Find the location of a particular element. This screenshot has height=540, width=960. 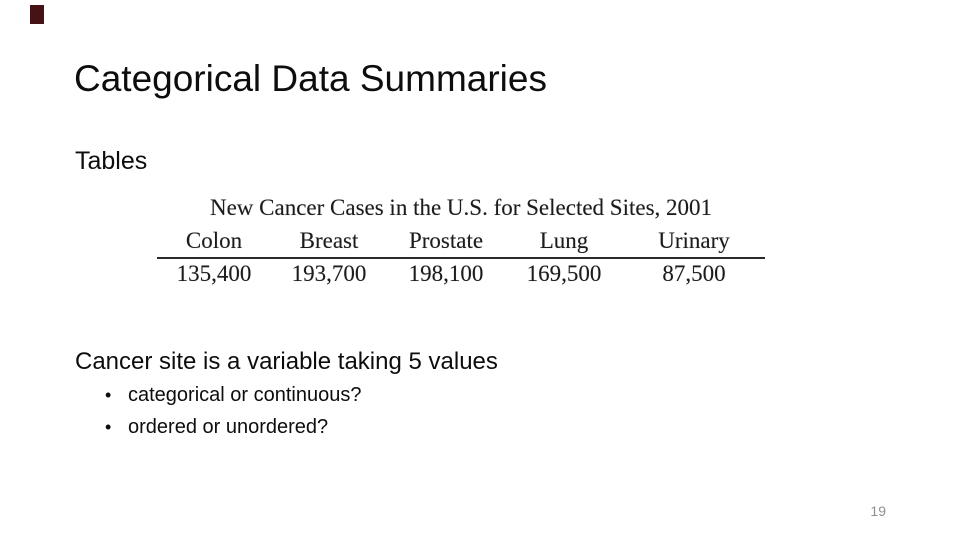

table-cell-value: 135,400 is located at coordinates (214, 273).